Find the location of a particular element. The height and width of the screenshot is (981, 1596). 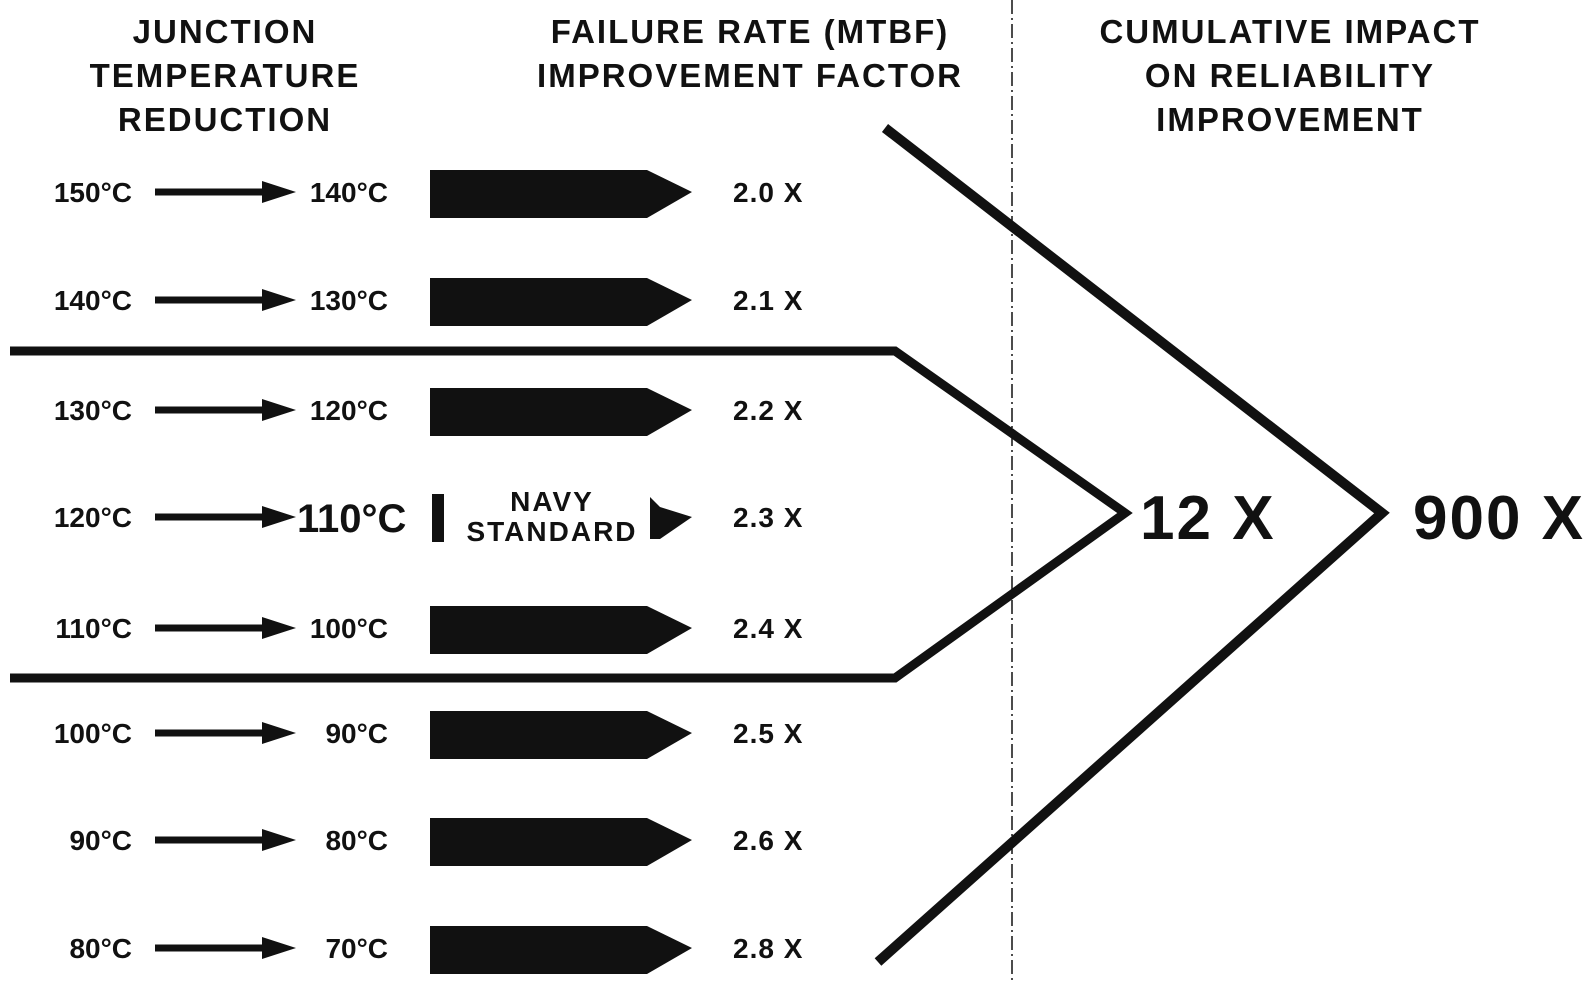

improvement-factor: 2.8 X is located at coordinates (768, 948).